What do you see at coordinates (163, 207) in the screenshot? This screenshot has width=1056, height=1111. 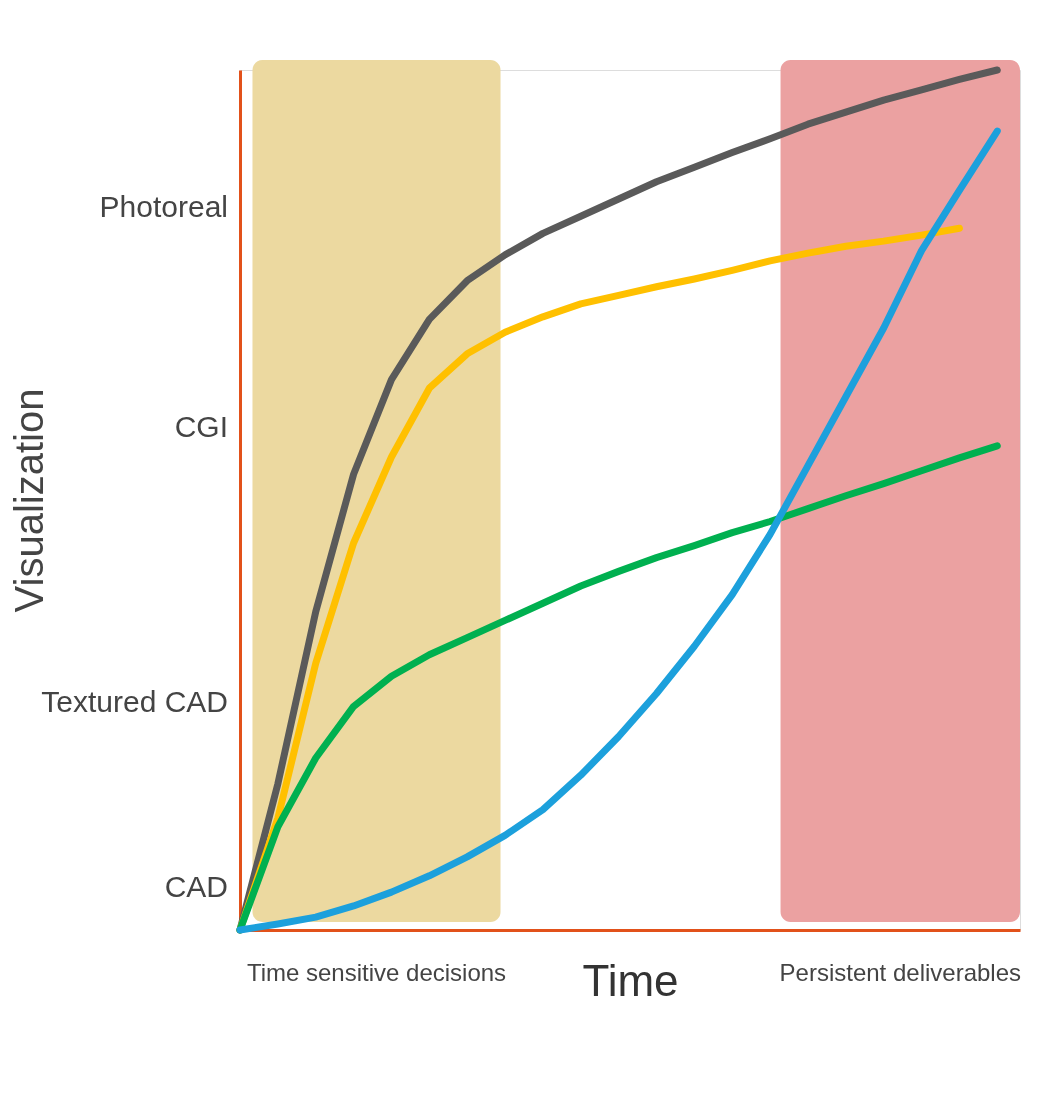 I see `text: Photoreal` at bounding box center [163, 207].